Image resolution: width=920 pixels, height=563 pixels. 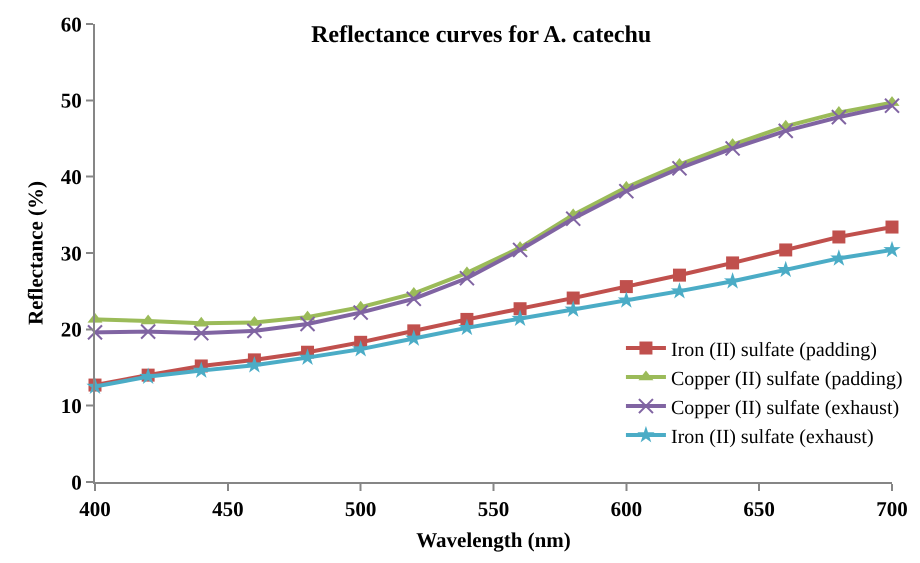 I want to click on x-tick-label: 650, so click(x=759, y=509).